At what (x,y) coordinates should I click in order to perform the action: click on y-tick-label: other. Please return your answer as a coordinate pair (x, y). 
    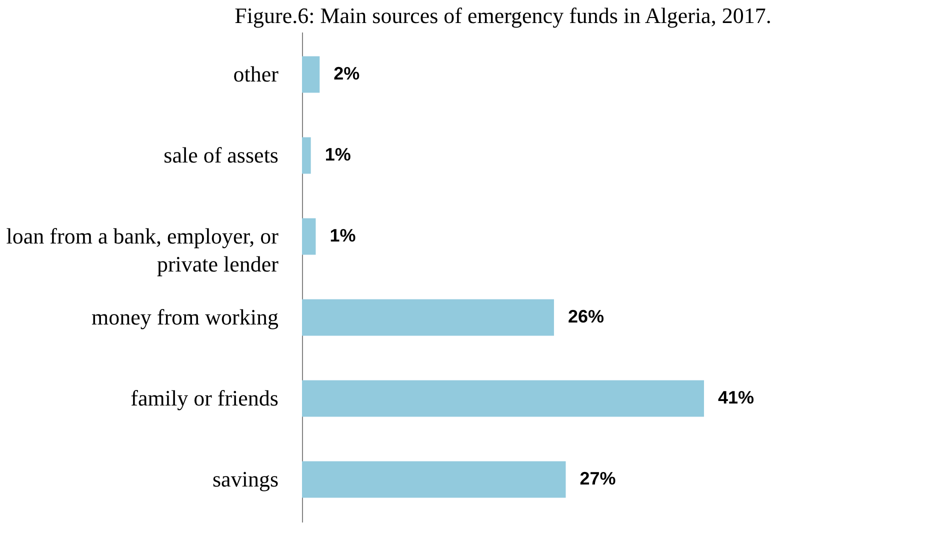
    Looking at the image, I should click on (256, 74).